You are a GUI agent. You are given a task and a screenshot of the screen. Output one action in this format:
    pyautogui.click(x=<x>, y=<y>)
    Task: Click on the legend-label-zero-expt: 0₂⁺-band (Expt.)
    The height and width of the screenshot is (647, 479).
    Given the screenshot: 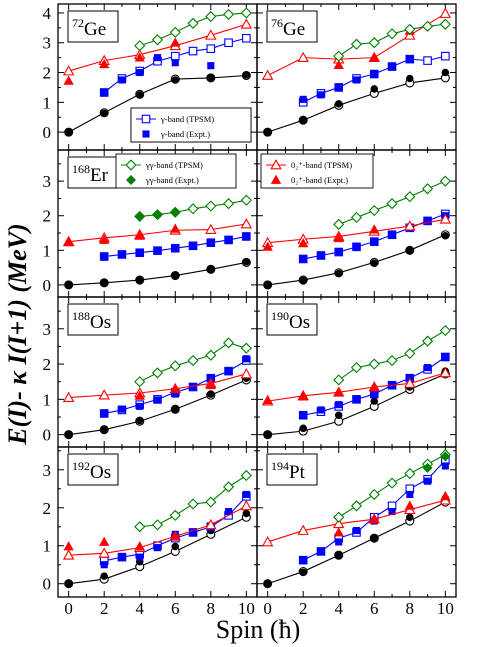 What is the action you would take?
    pyautogui.click(x=319, y=180)
    